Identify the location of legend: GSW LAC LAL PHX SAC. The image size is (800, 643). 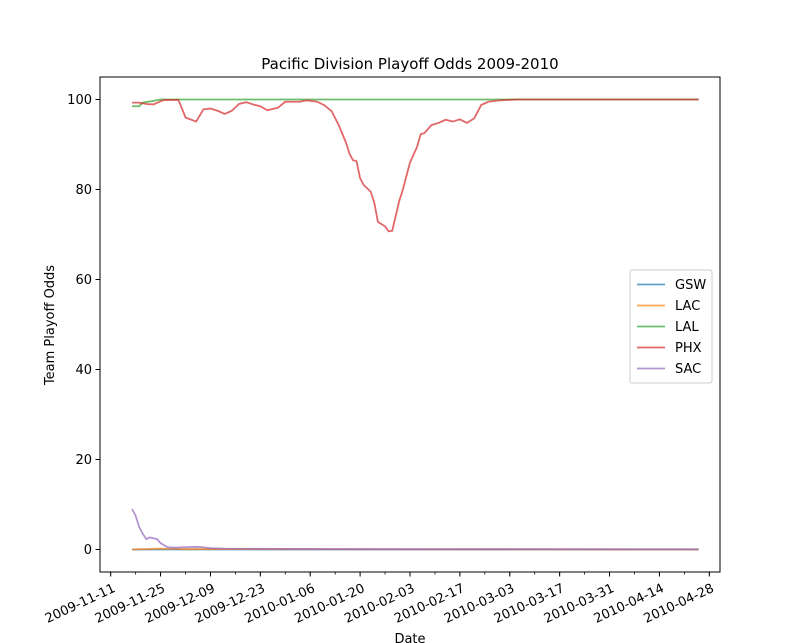
(671, 326).